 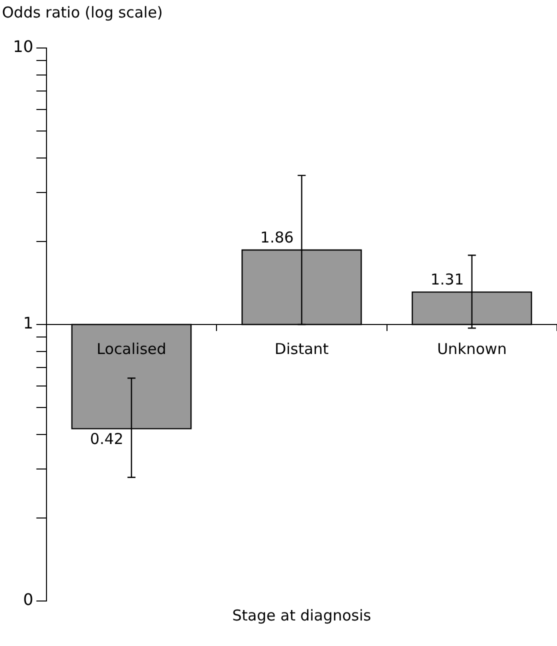 What do you see at coordinates (23, 46) in the screenshot?
I see `y-tick-label: 10` at bounding box center [23, 46].